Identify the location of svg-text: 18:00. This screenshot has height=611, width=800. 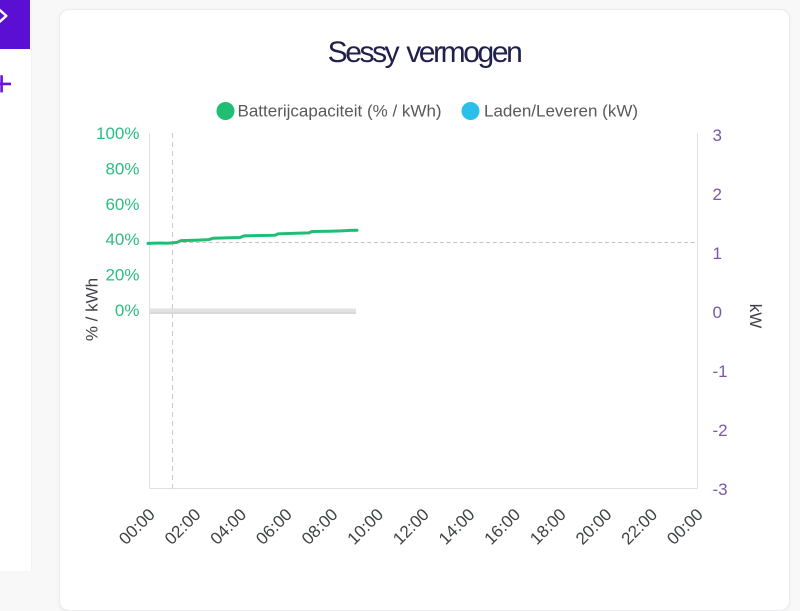
(548, 527).